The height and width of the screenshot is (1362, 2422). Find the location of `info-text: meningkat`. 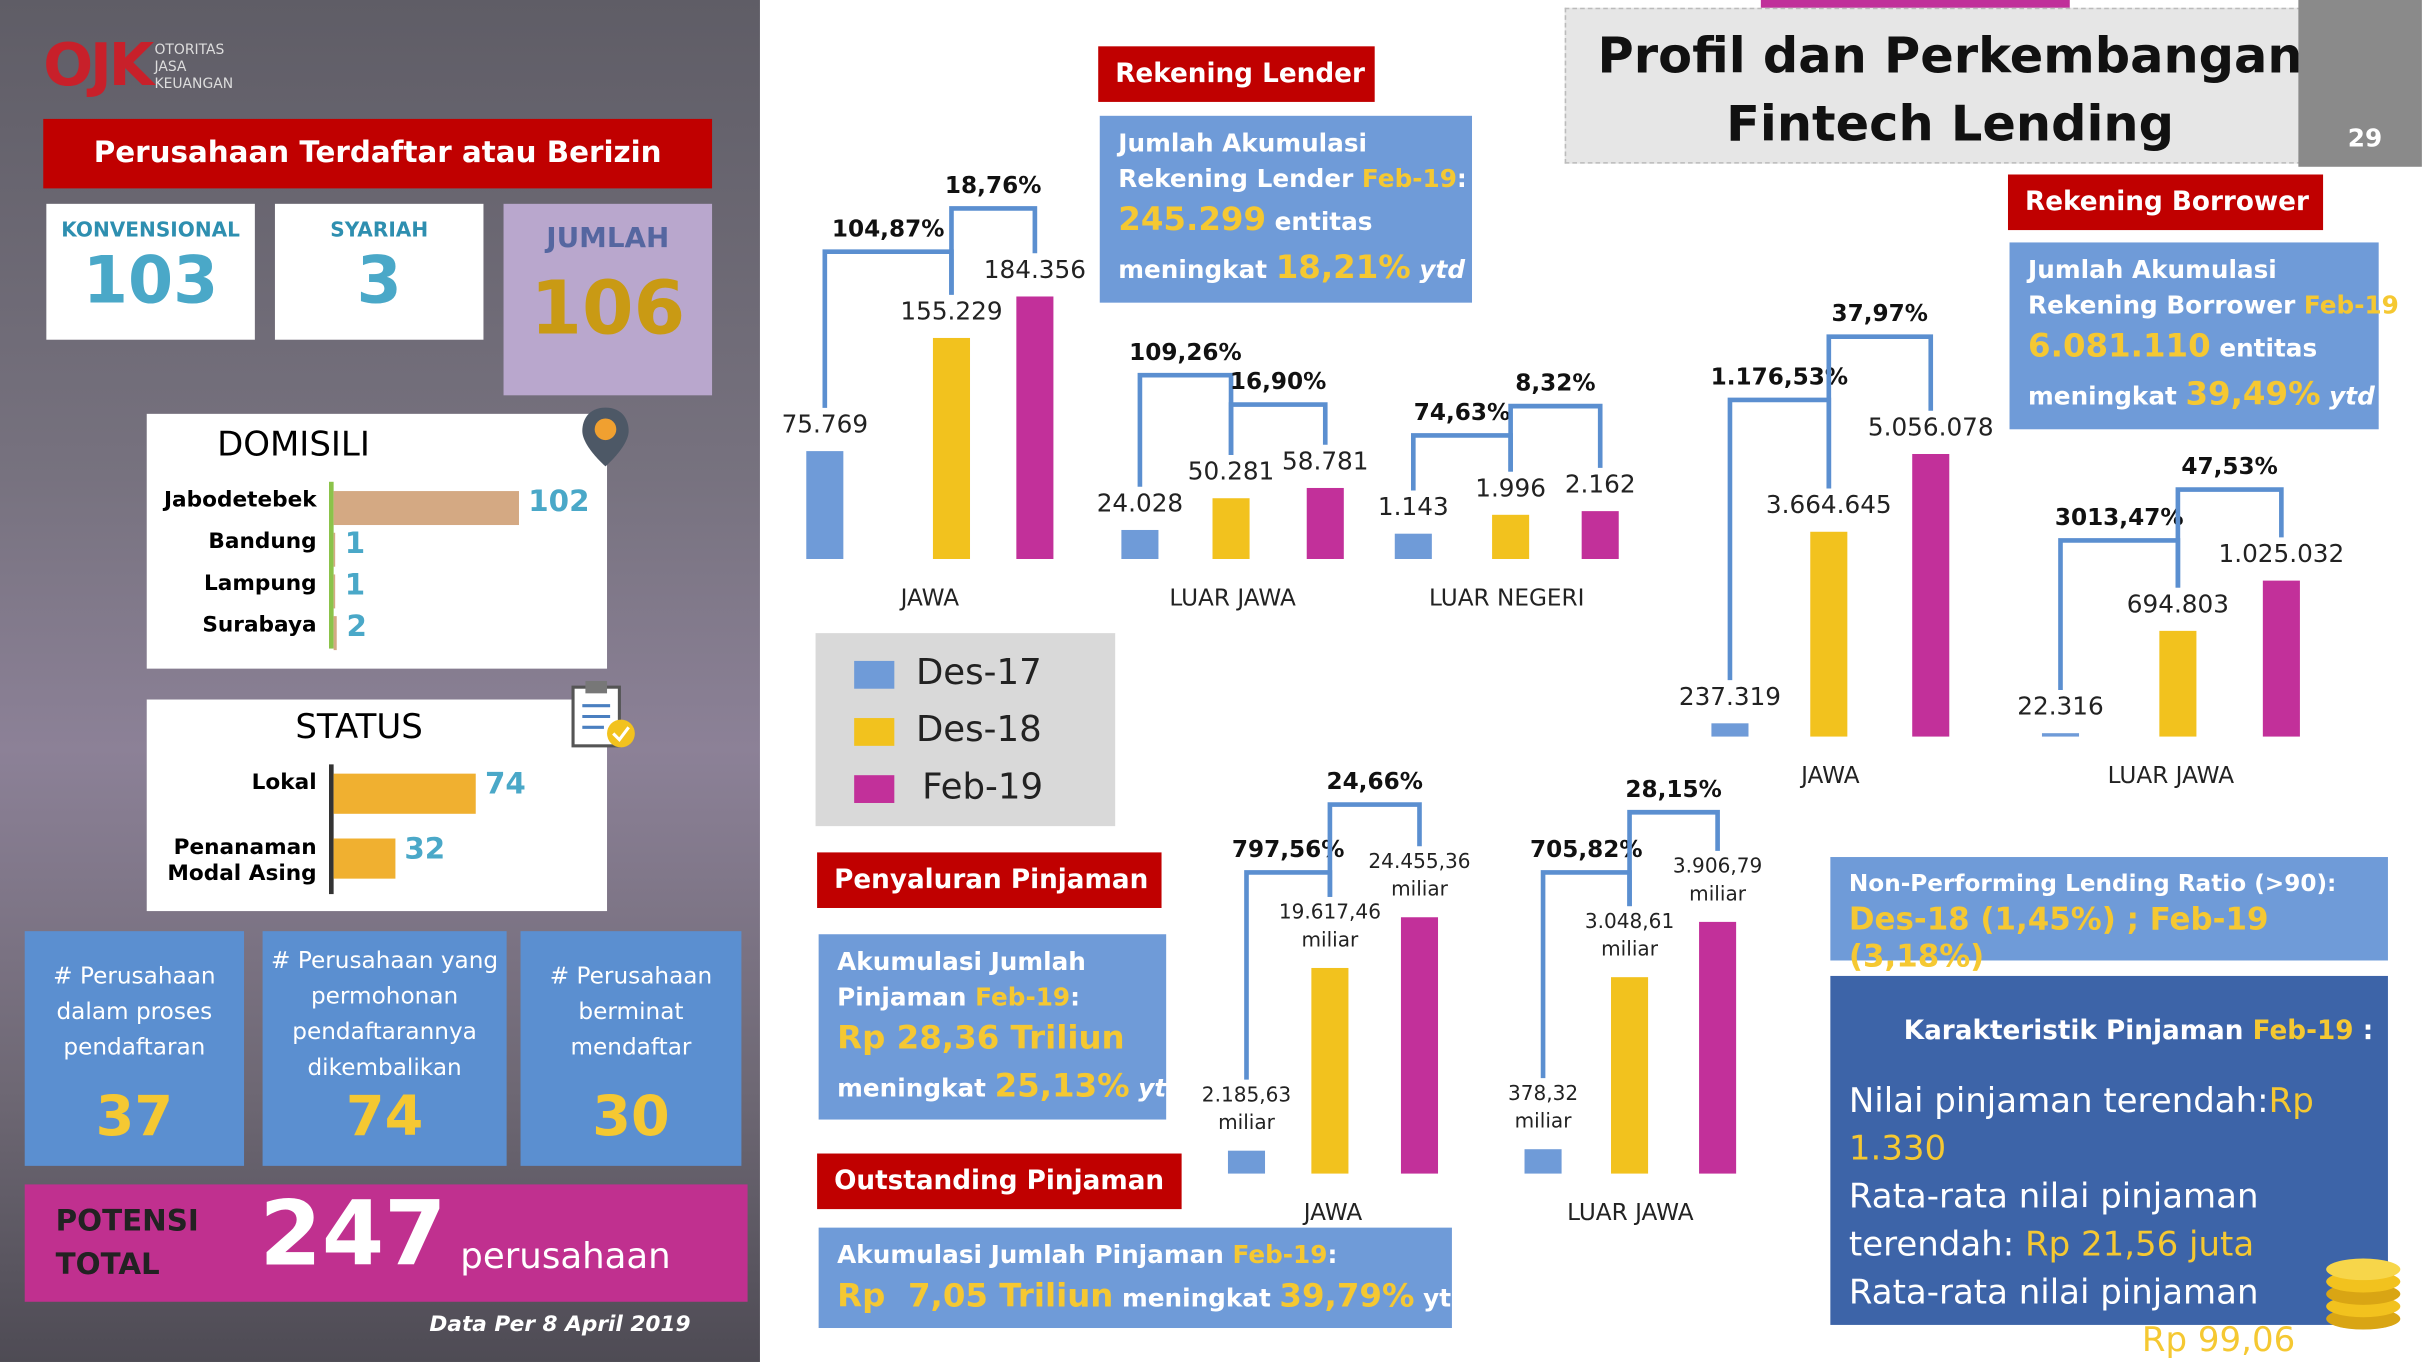

info-text: meningkat is located at coordinates (1196, 1298).